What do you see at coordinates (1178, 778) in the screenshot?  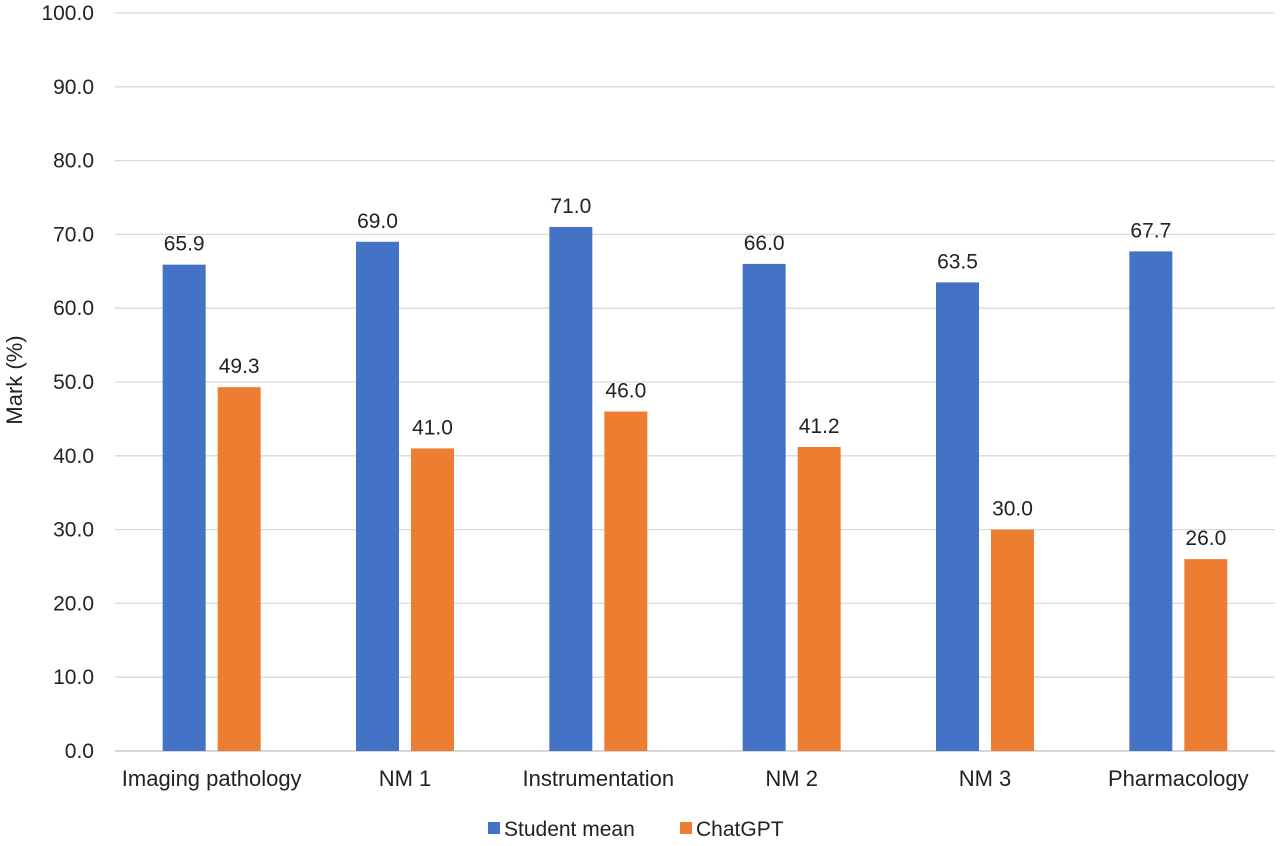 I see `x-category-label: Pharmacology` at bounding box center [1178, 778].